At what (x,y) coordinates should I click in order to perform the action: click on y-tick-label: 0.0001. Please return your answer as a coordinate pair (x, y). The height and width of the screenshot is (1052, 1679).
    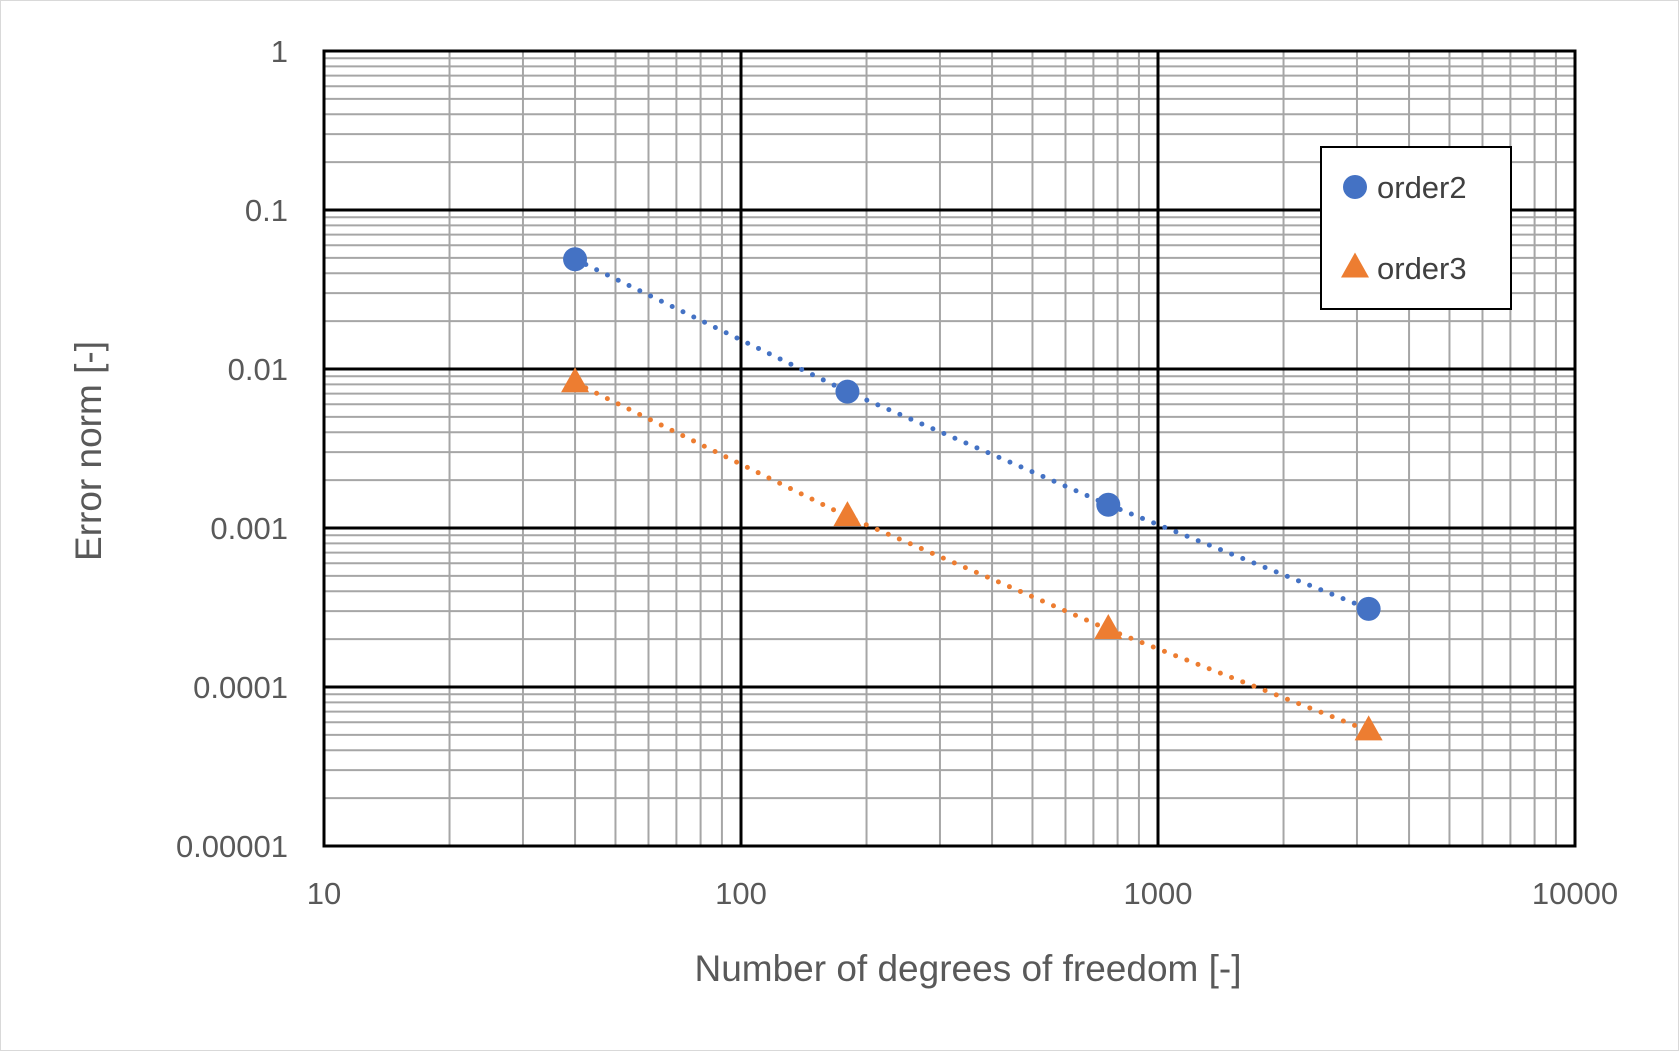
    Looking at the image, I should click on (240, 687).